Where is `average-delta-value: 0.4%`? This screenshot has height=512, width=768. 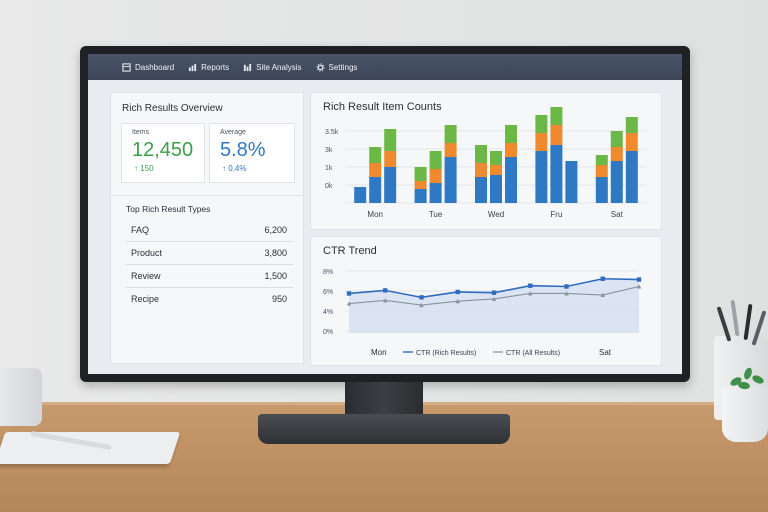
average-delta-value: 0.4% is located at coordinates (237, 168).